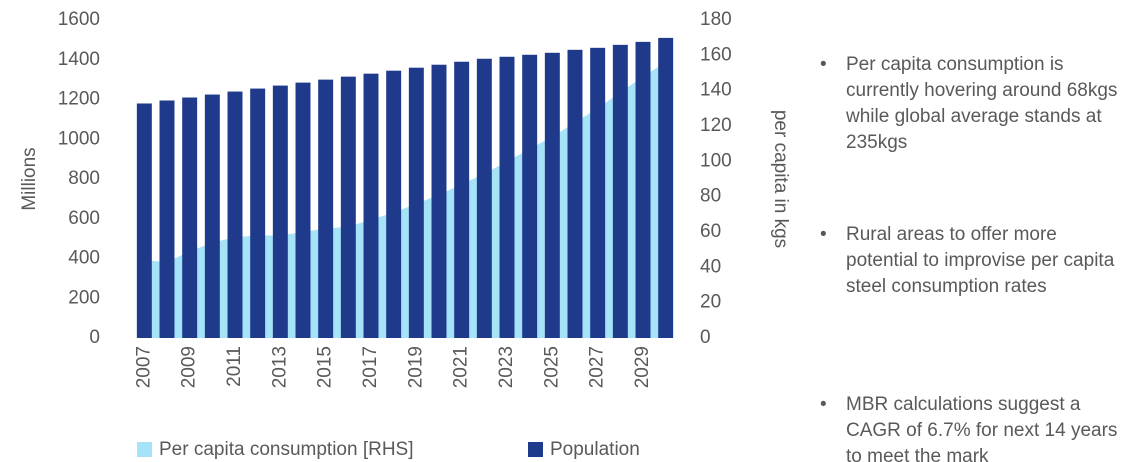 This screenshot has height=462, width=1140. Describe the element at coordinates (597, 367) in the screenshot. I see `x-tick-label: 2027` at that location.